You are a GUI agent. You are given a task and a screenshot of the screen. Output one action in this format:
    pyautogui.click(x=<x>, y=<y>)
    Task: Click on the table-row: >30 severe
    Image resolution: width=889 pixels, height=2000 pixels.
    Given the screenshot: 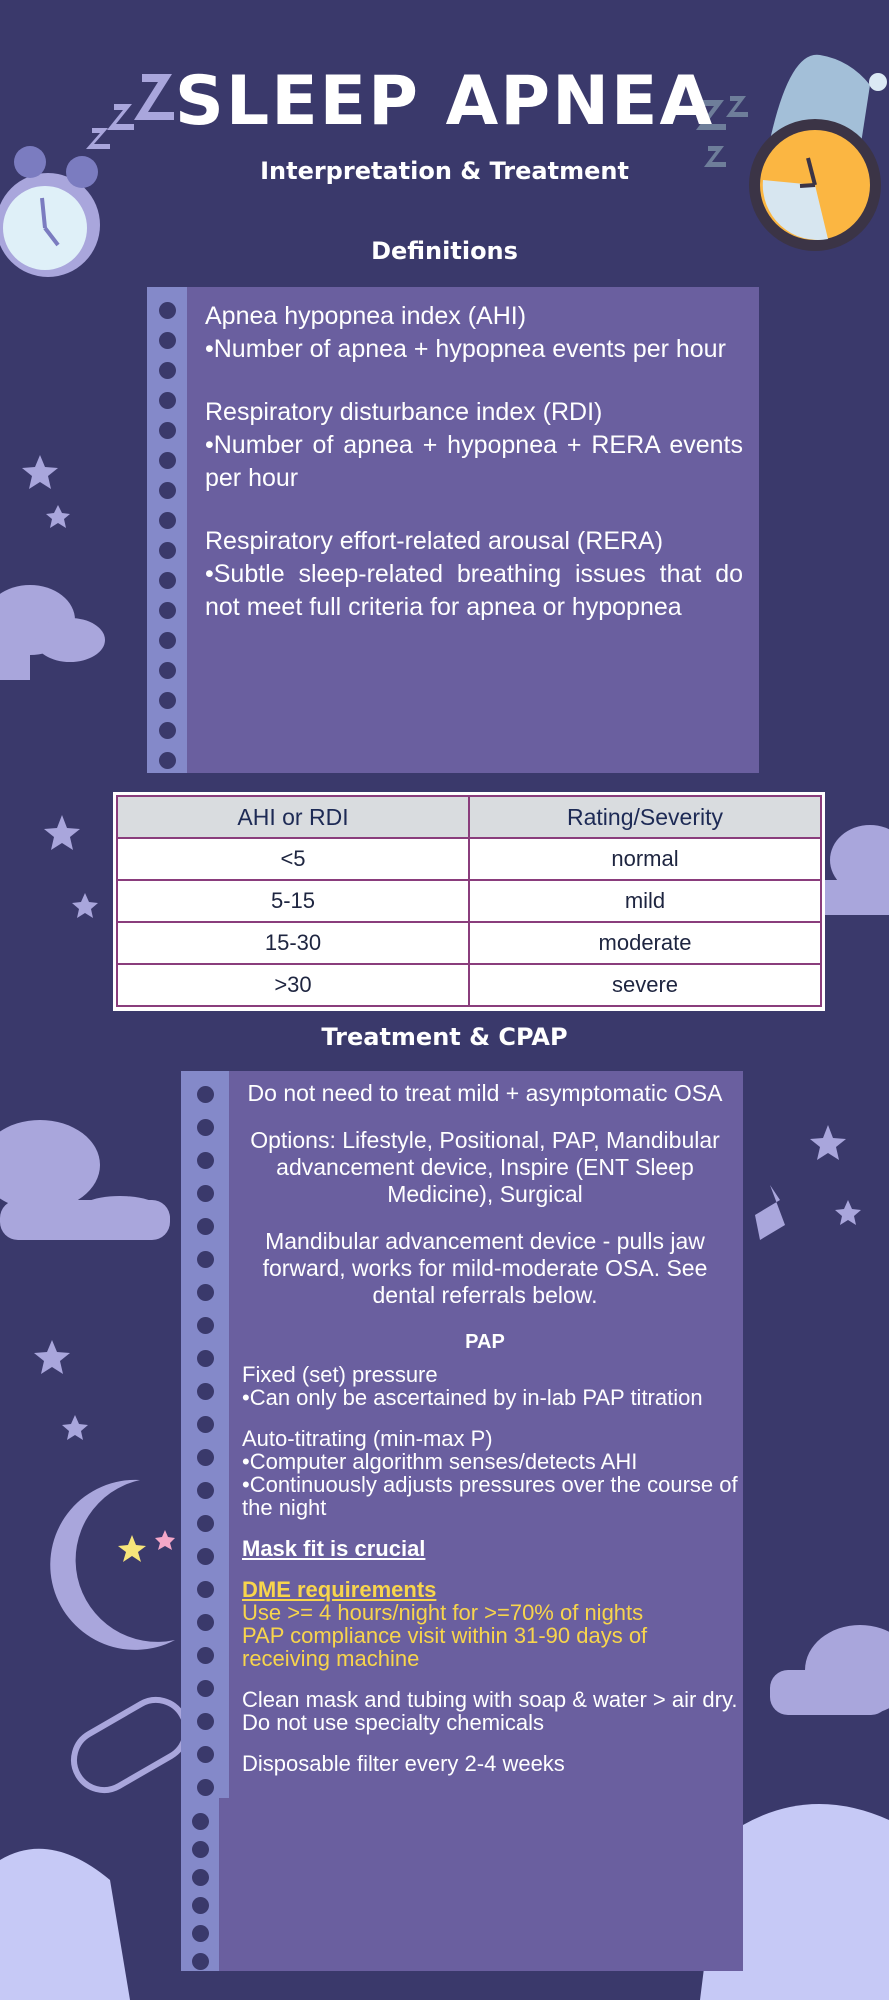 What is the action you would take?
    pyautogui.click(x=469, y=985)
    